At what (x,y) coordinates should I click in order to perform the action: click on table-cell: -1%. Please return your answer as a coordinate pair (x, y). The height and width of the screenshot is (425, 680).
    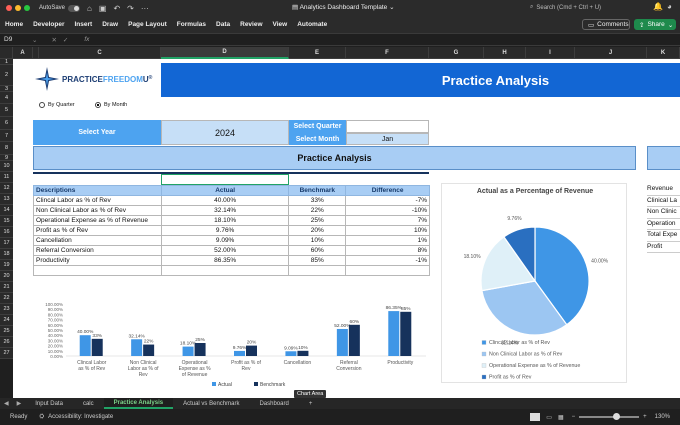
    Looking at the image, I should click on (387, 260).